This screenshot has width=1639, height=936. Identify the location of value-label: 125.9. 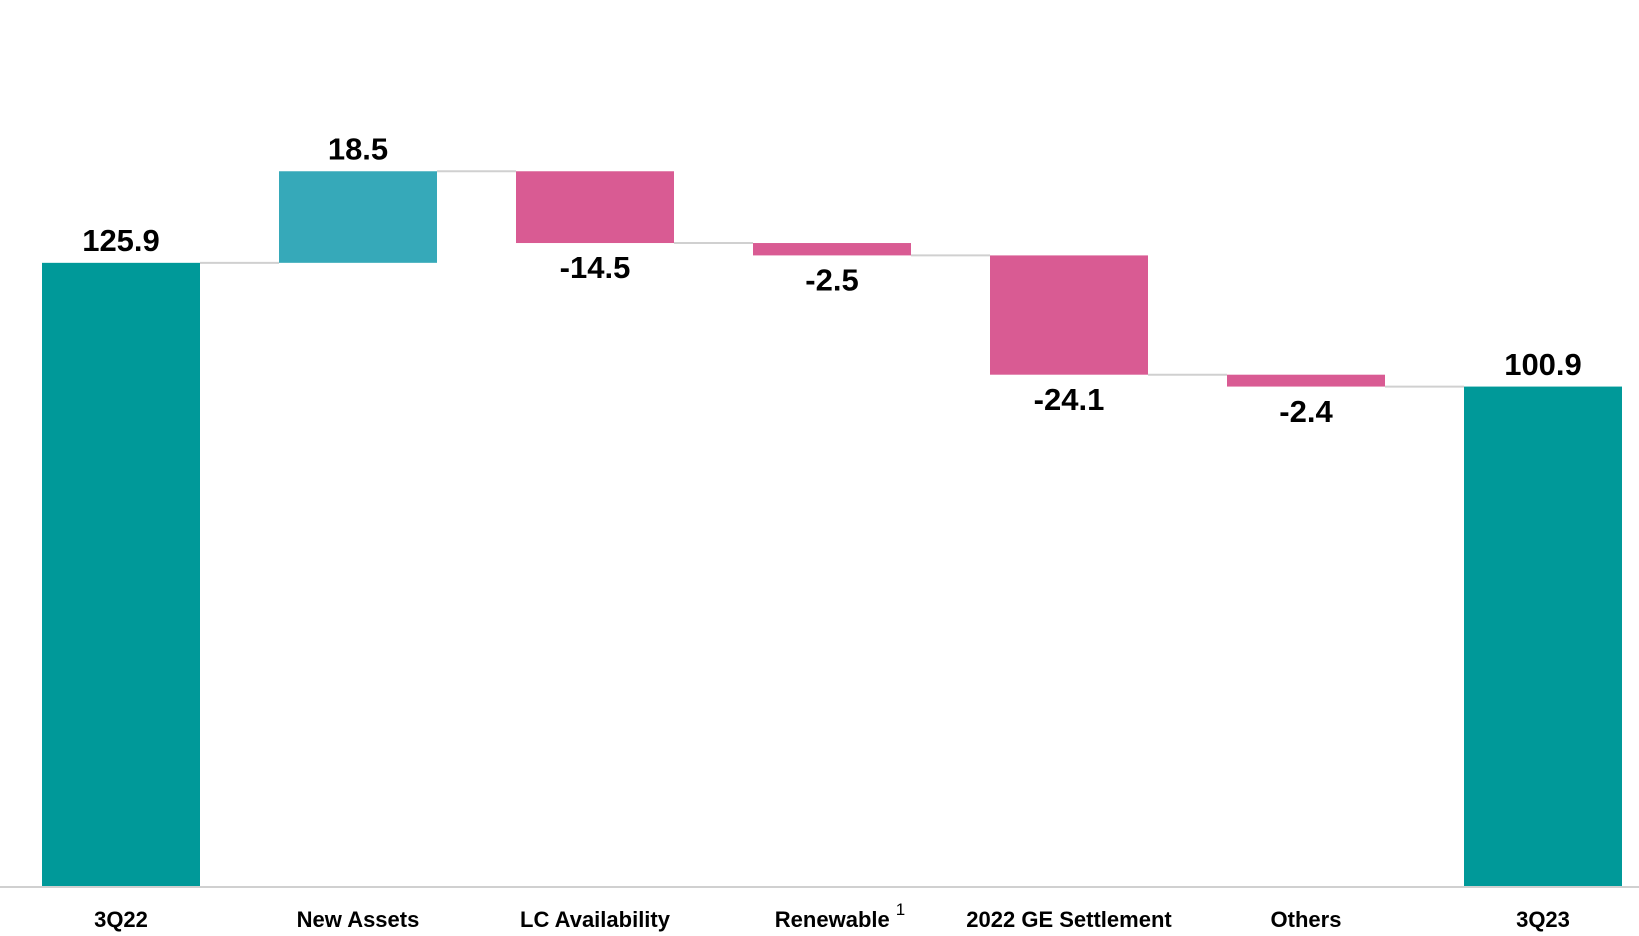
(121, 240).